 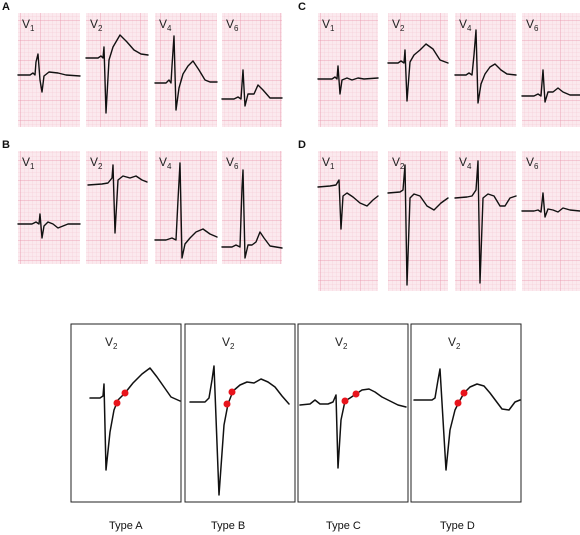 I want to click on strip-c-v2: V2, so click(x=418, y=70).